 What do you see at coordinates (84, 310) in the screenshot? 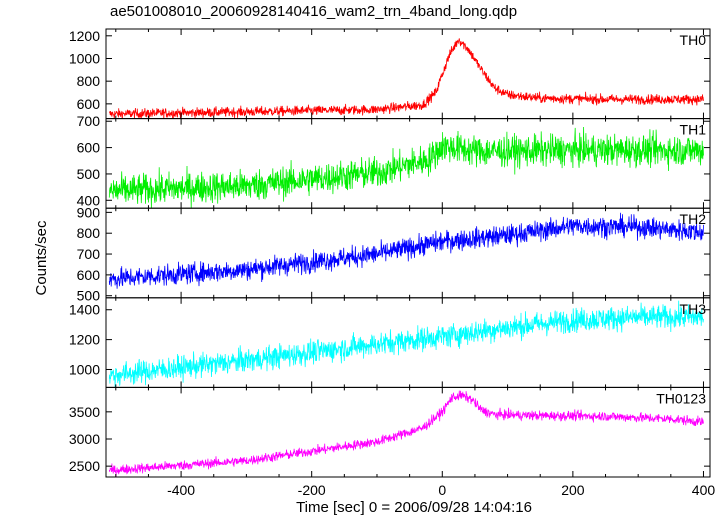
I see `y-tick-label: 1400` at bounding box center [84, 310].